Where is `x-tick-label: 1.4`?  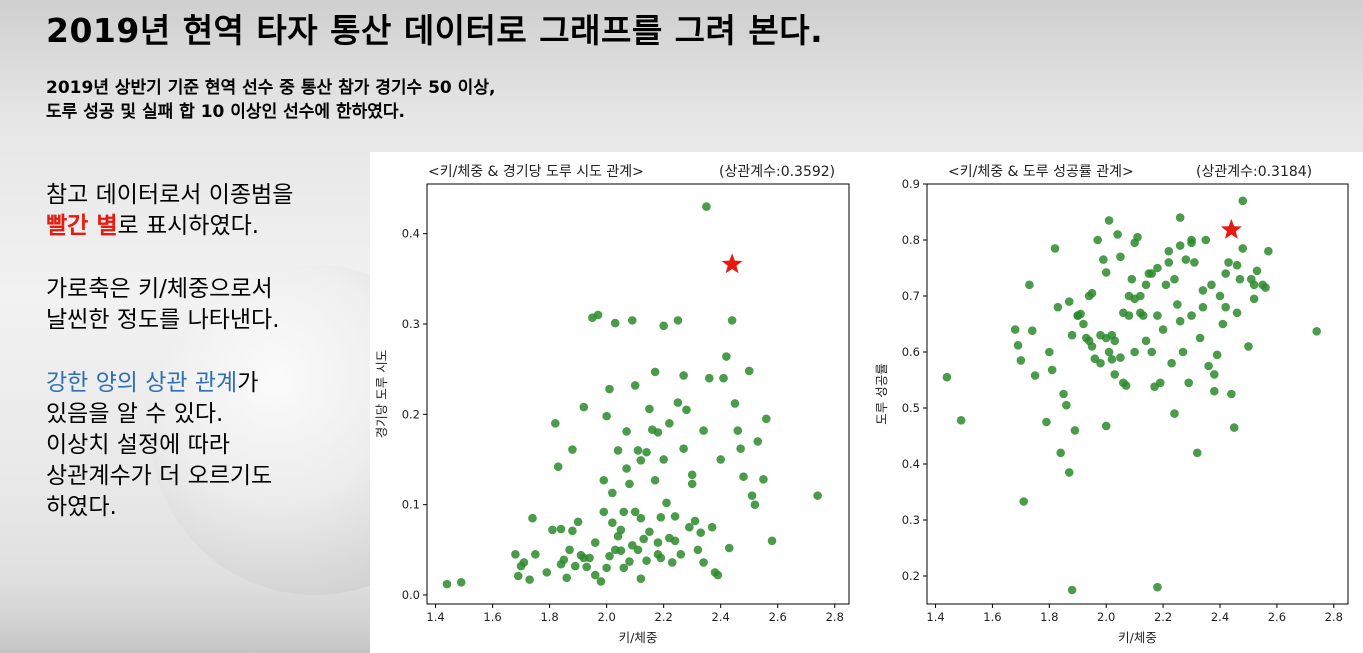 x-tick-label: 1.4 is located at coordinates (935, 617).